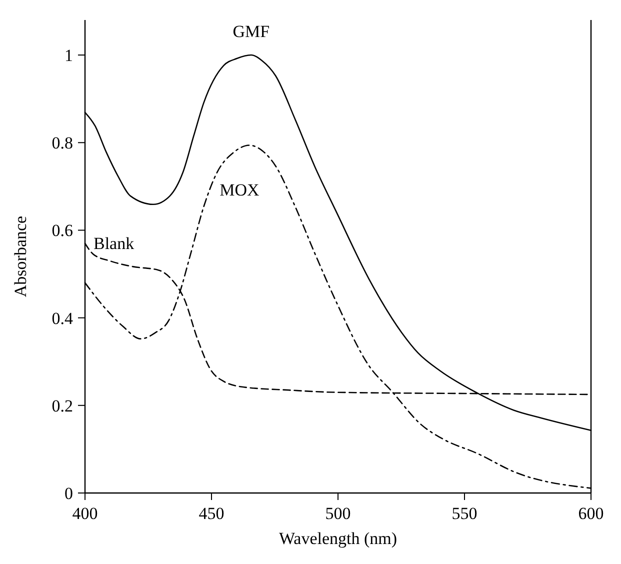 The width and height of the screenshot is (621, 564). I want to click on y-tick-label: 0.8, so click(62, 143).